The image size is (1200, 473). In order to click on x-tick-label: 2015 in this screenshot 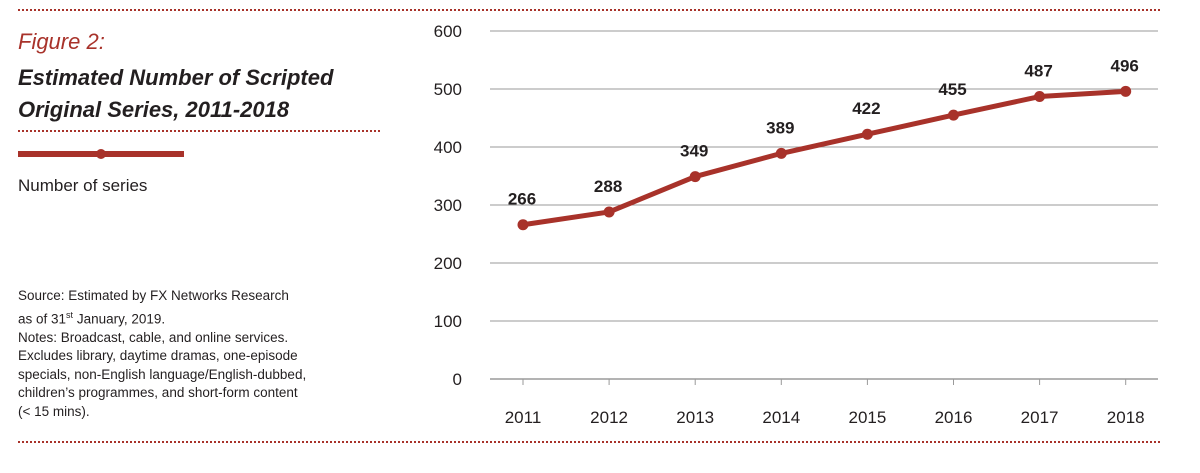, I will do `click(867, 417)`.